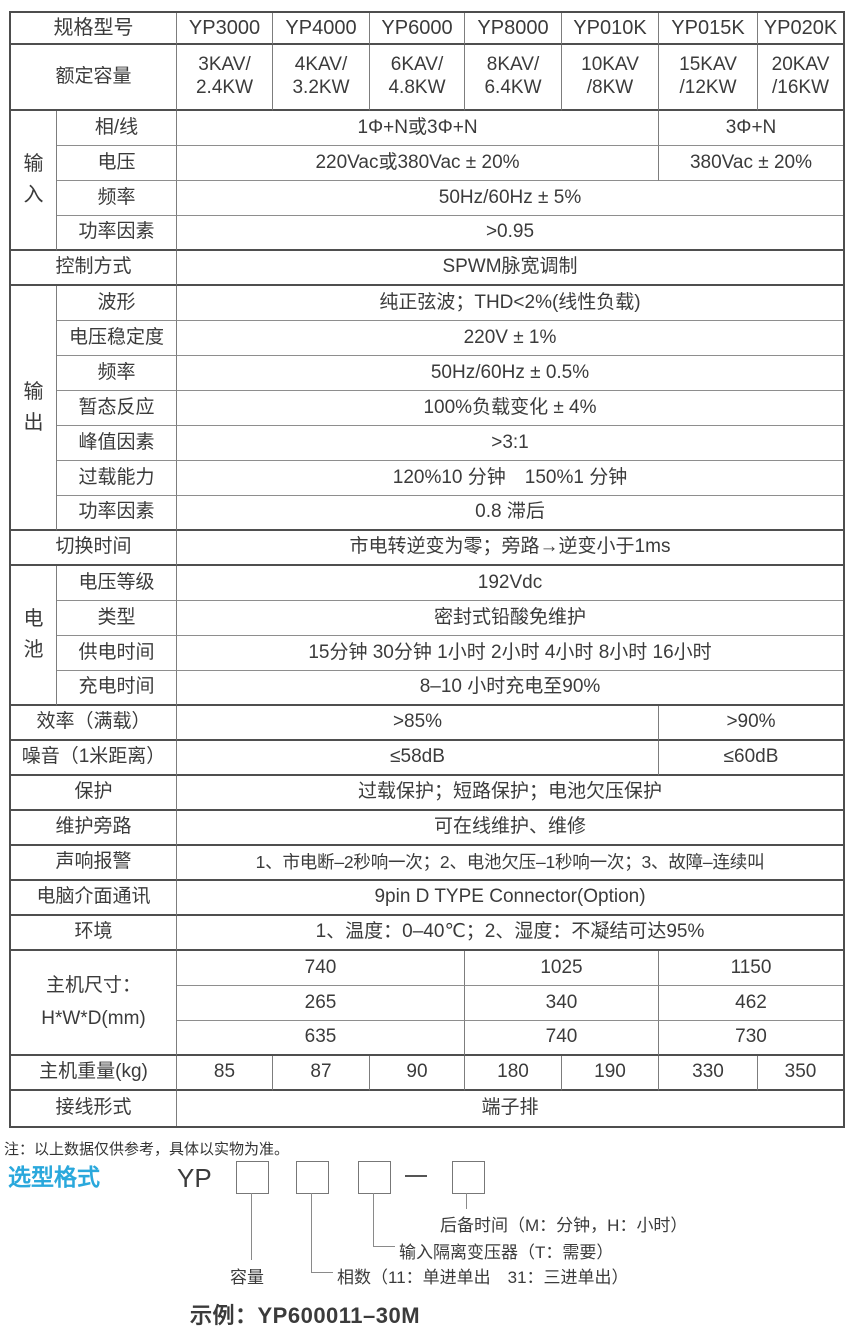 Image resolution: width=849 pixels, height=1335 pixels. I want to click on dimension-cell: 265, so click(321, 1003).